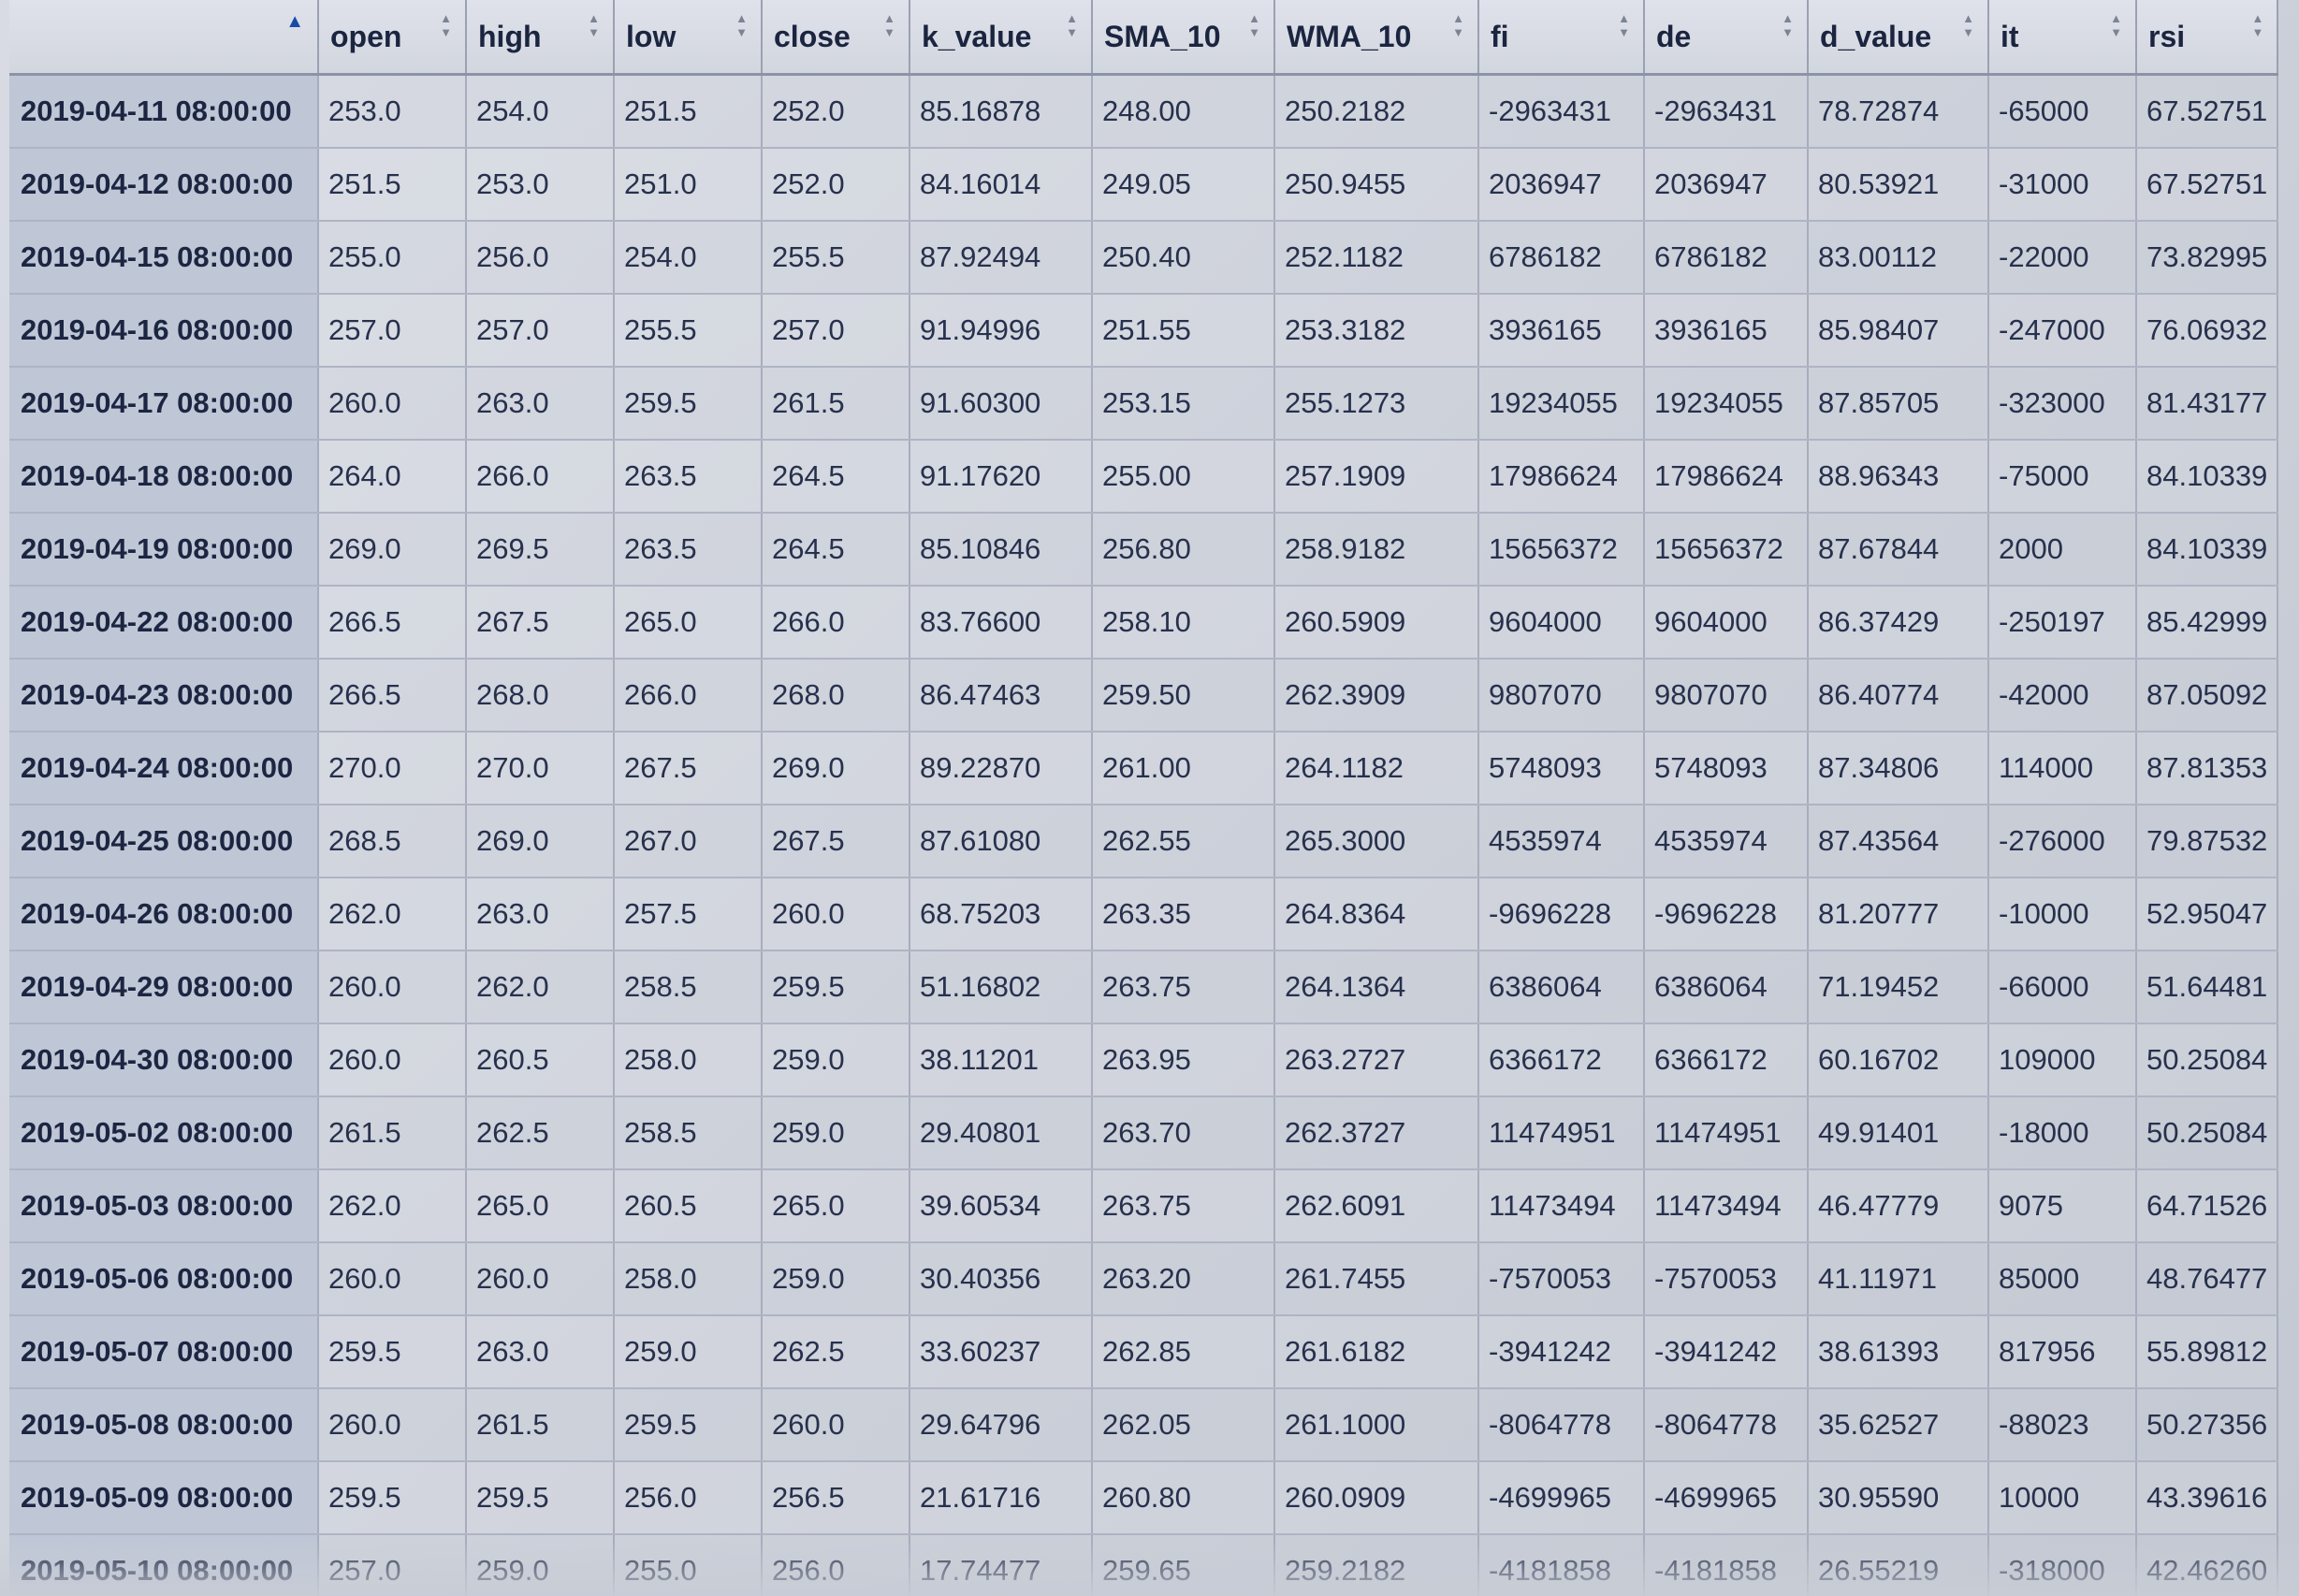 This screenshot has height=1596, width=2299. Describe the element at coordinates (164, 841) in the screenshot. I see `row-date-cell: 2019-04-25 08:00:00` at that location.